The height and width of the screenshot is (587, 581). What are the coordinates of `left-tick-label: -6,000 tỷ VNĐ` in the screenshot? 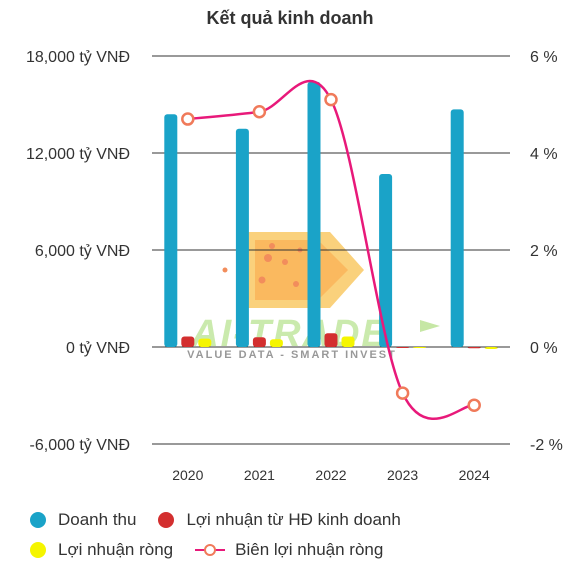 It's located at (80, 445).